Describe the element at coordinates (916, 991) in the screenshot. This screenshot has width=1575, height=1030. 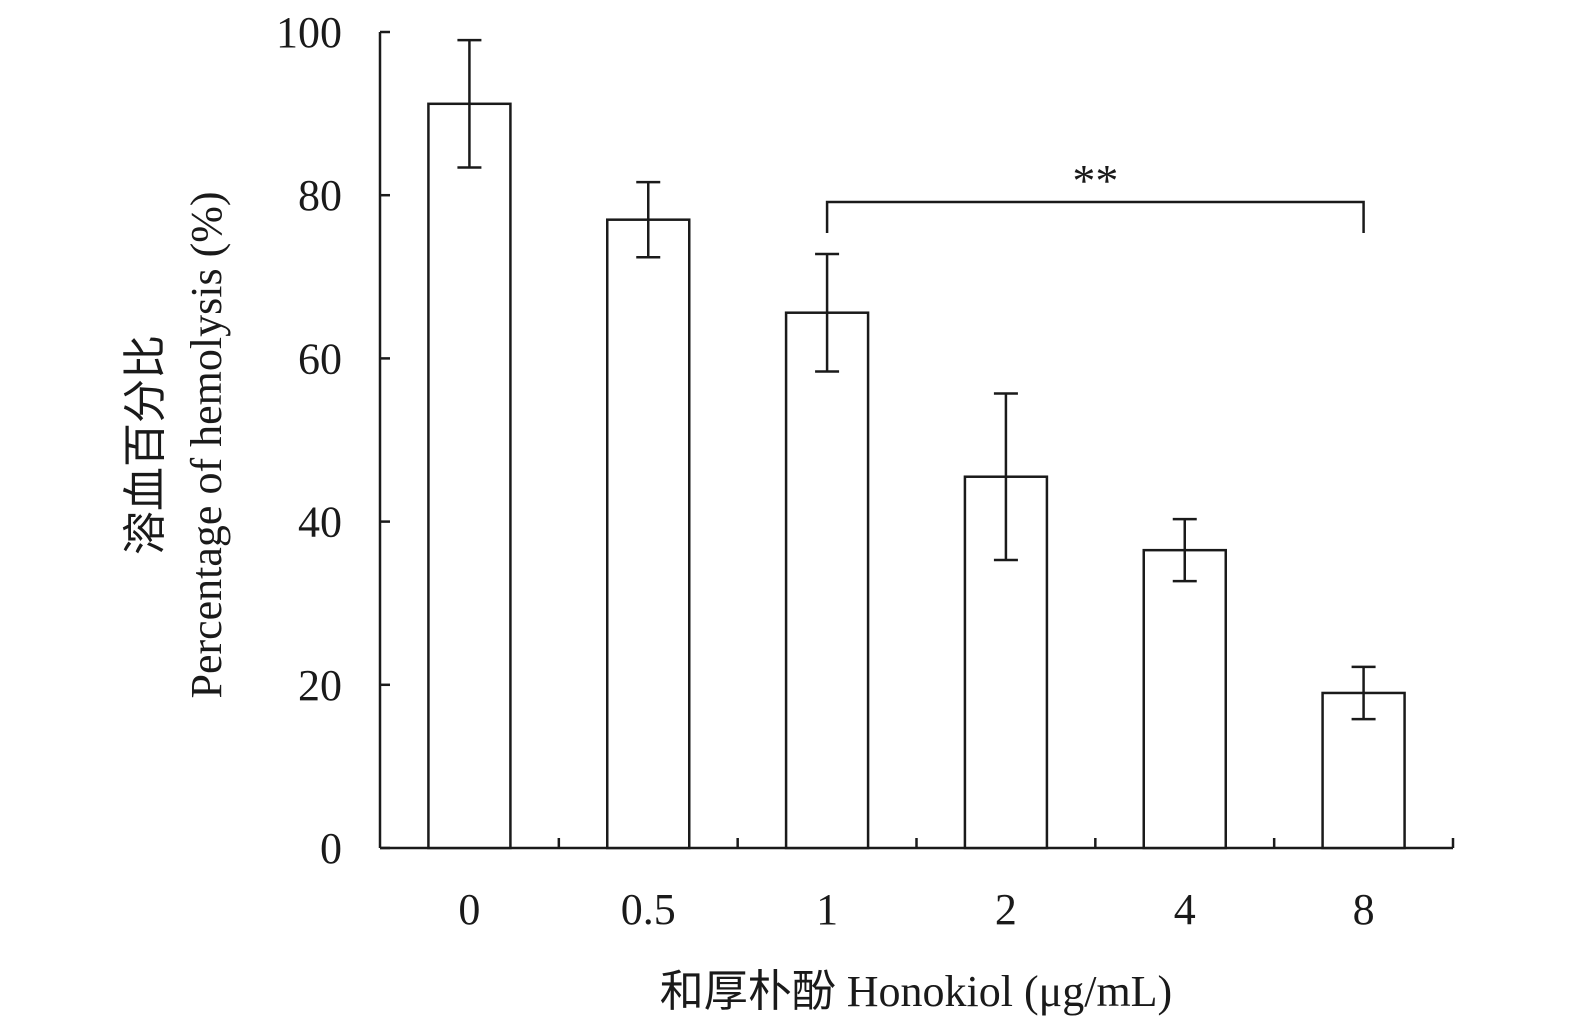
I see `x-axis-title: 和厚朴酚 Honokiol (μg/mL)` at that location.